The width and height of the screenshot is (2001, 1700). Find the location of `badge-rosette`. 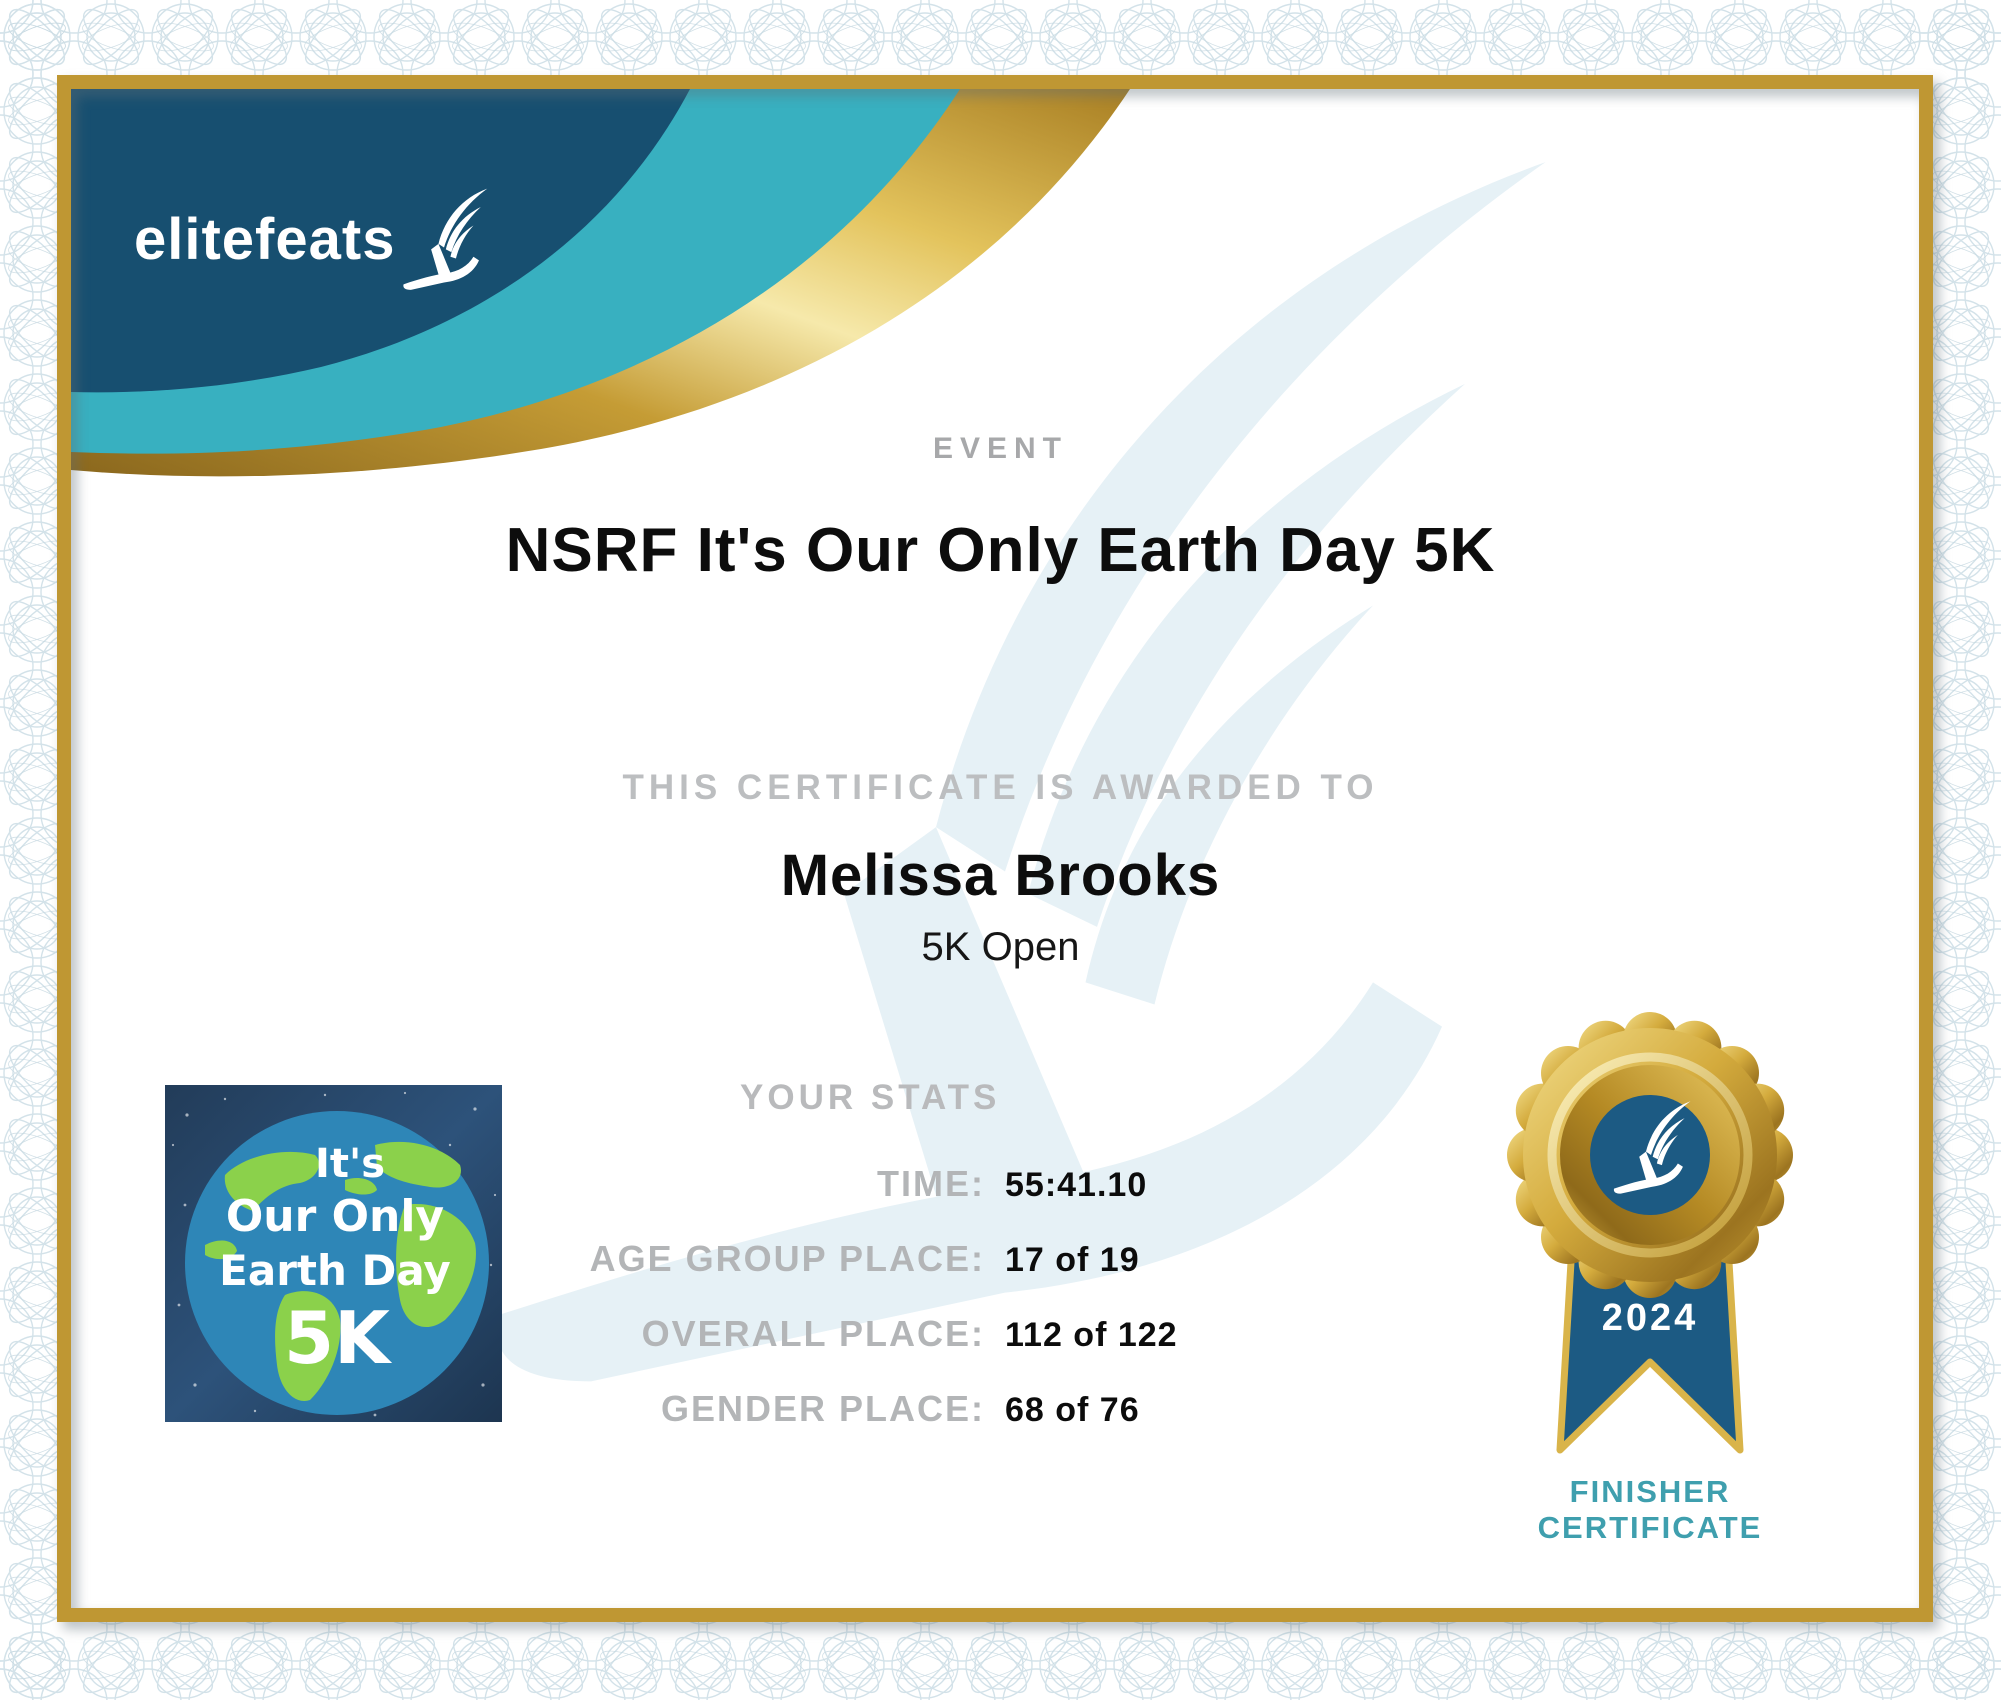

badge-rosette is located at coordinates (1650, 1155).